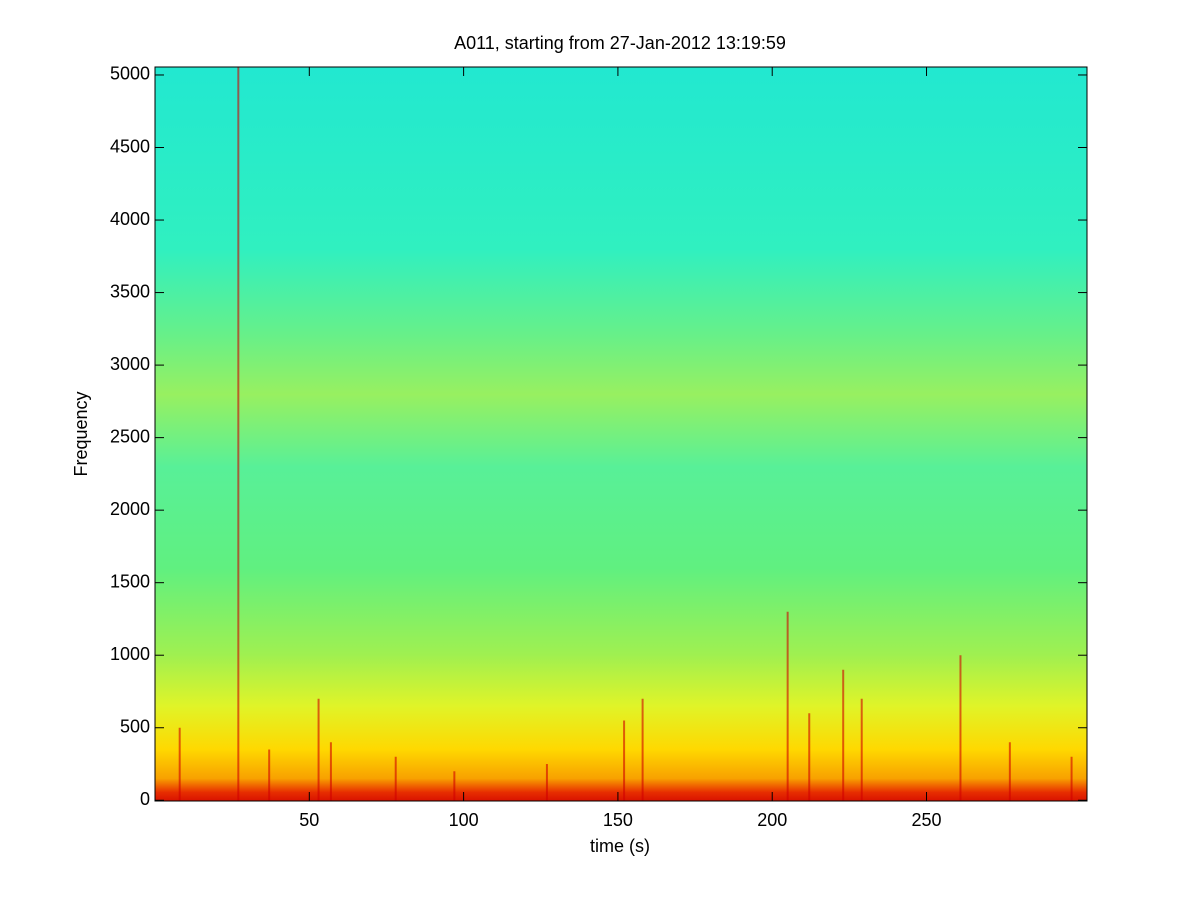 Image resolution: width=1200 pixels, height=905 pixels. Describe the element at coordinates (772, 820) in the screenshot. I see `x-tick-label: 200` at that location.